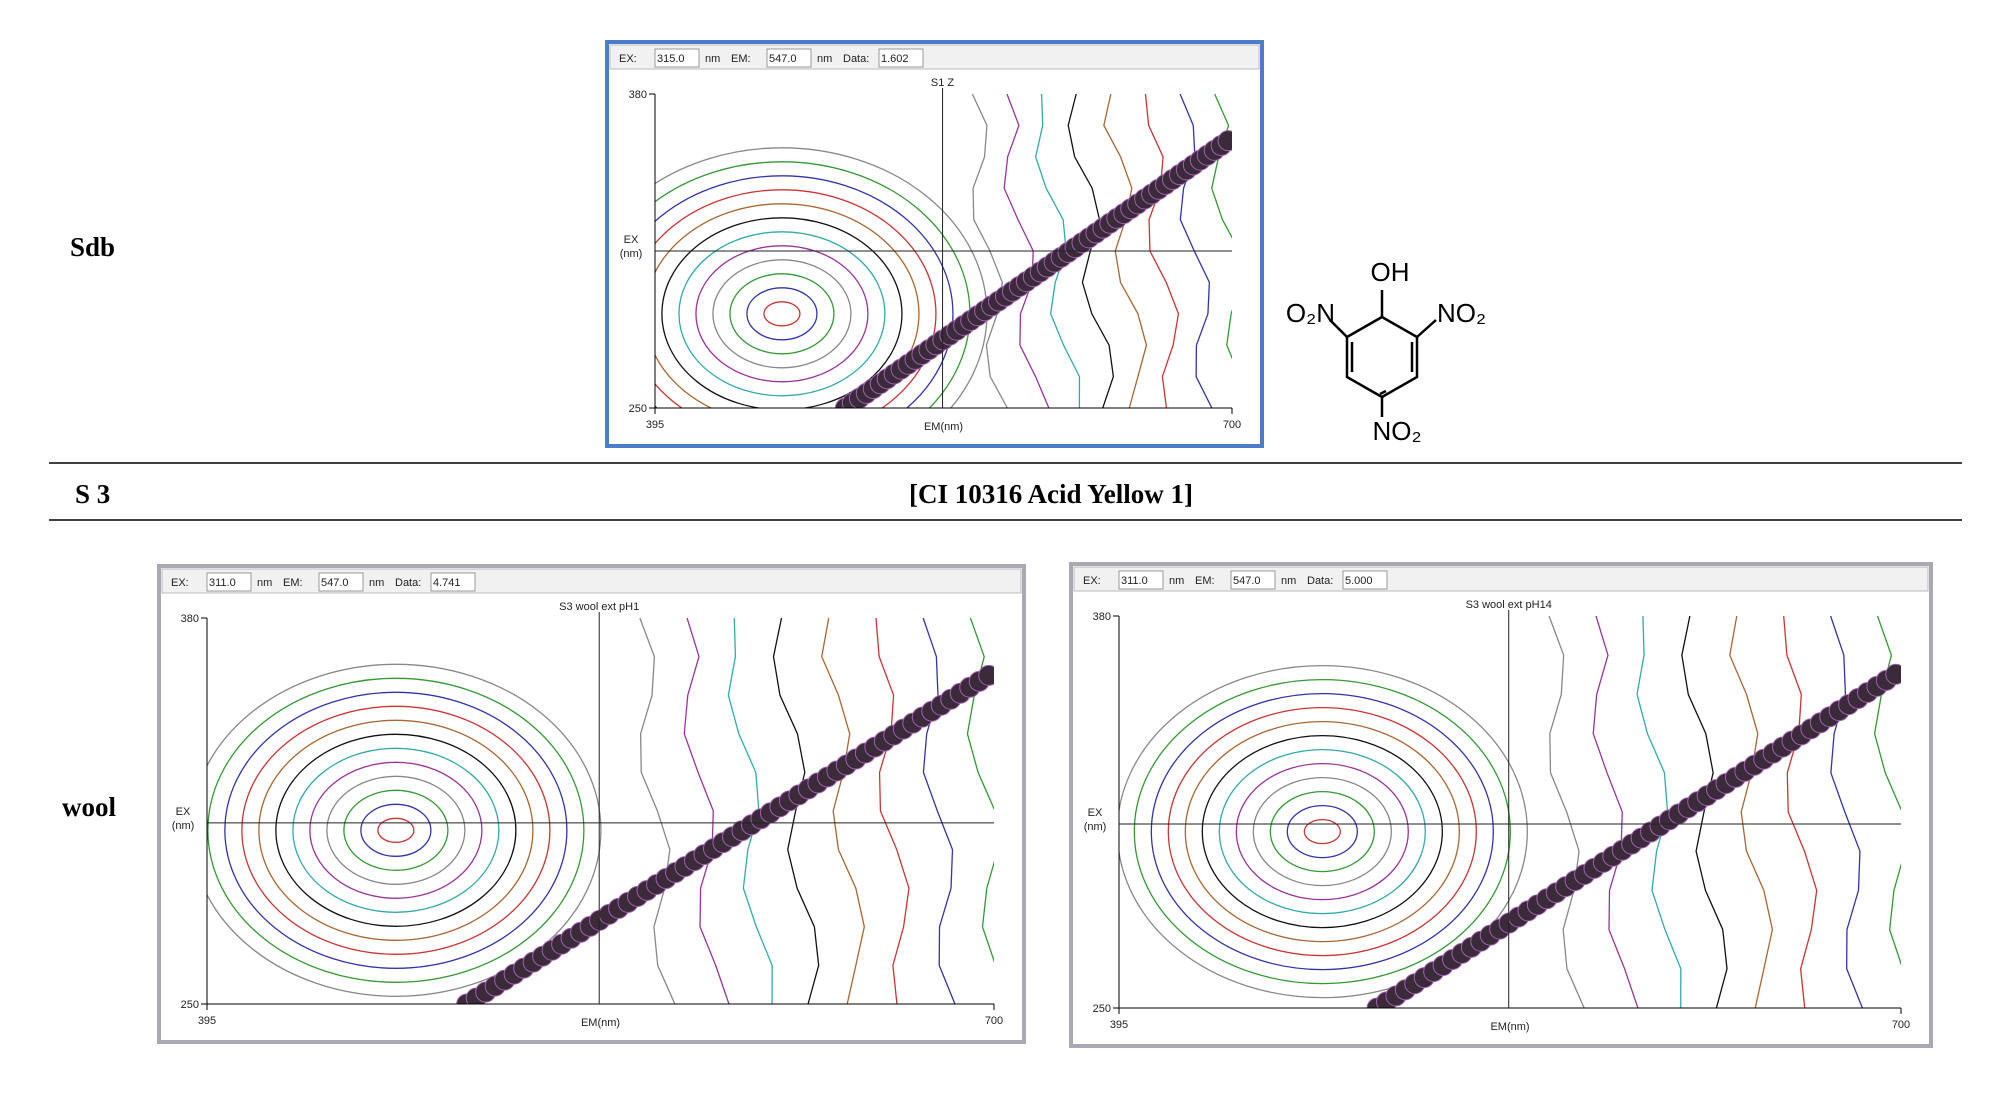  I want to click on panel-frame, so click(934, 244).